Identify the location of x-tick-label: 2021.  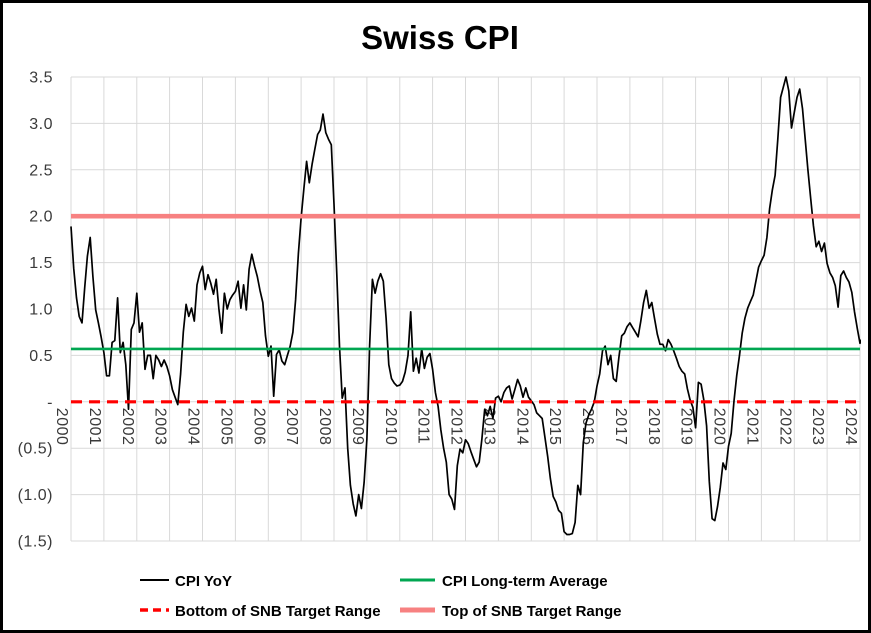
(751, 427).